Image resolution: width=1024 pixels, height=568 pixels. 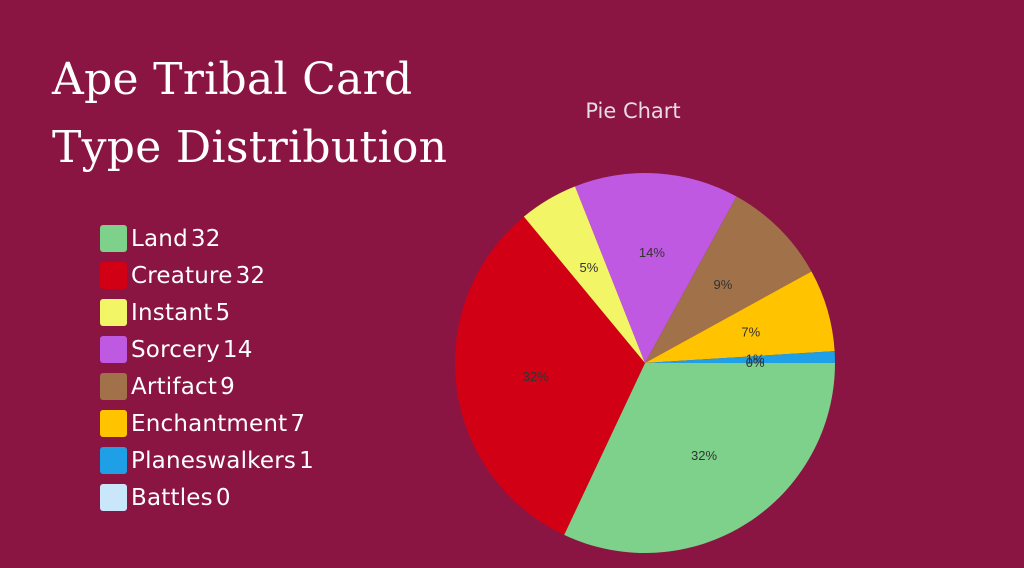 I want to click on pie-slice-artifact, so click(x=728, y=279).